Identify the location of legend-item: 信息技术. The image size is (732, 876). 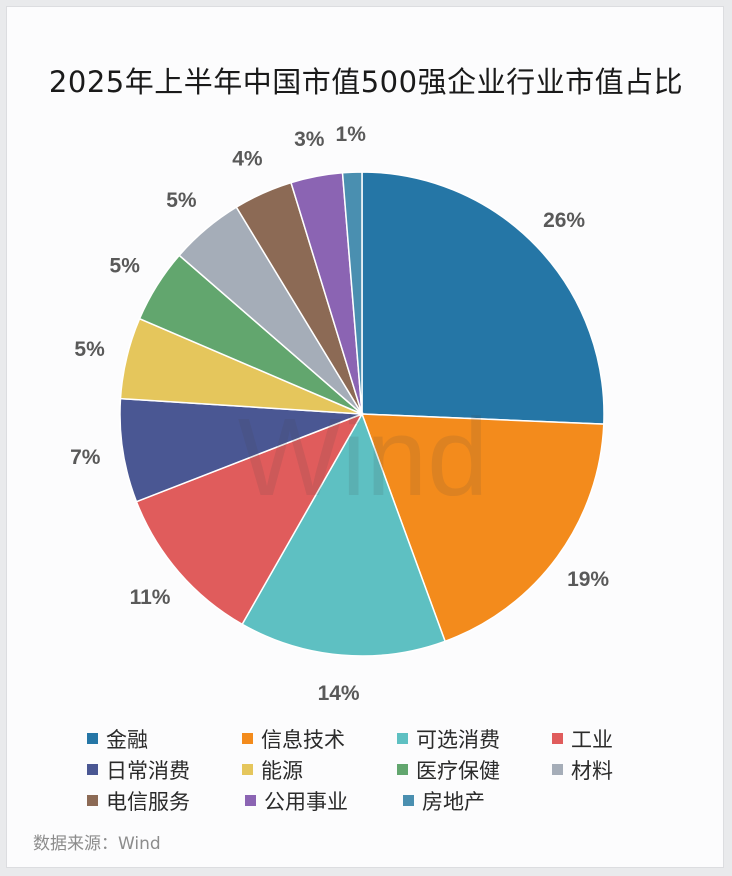
(319, 739).